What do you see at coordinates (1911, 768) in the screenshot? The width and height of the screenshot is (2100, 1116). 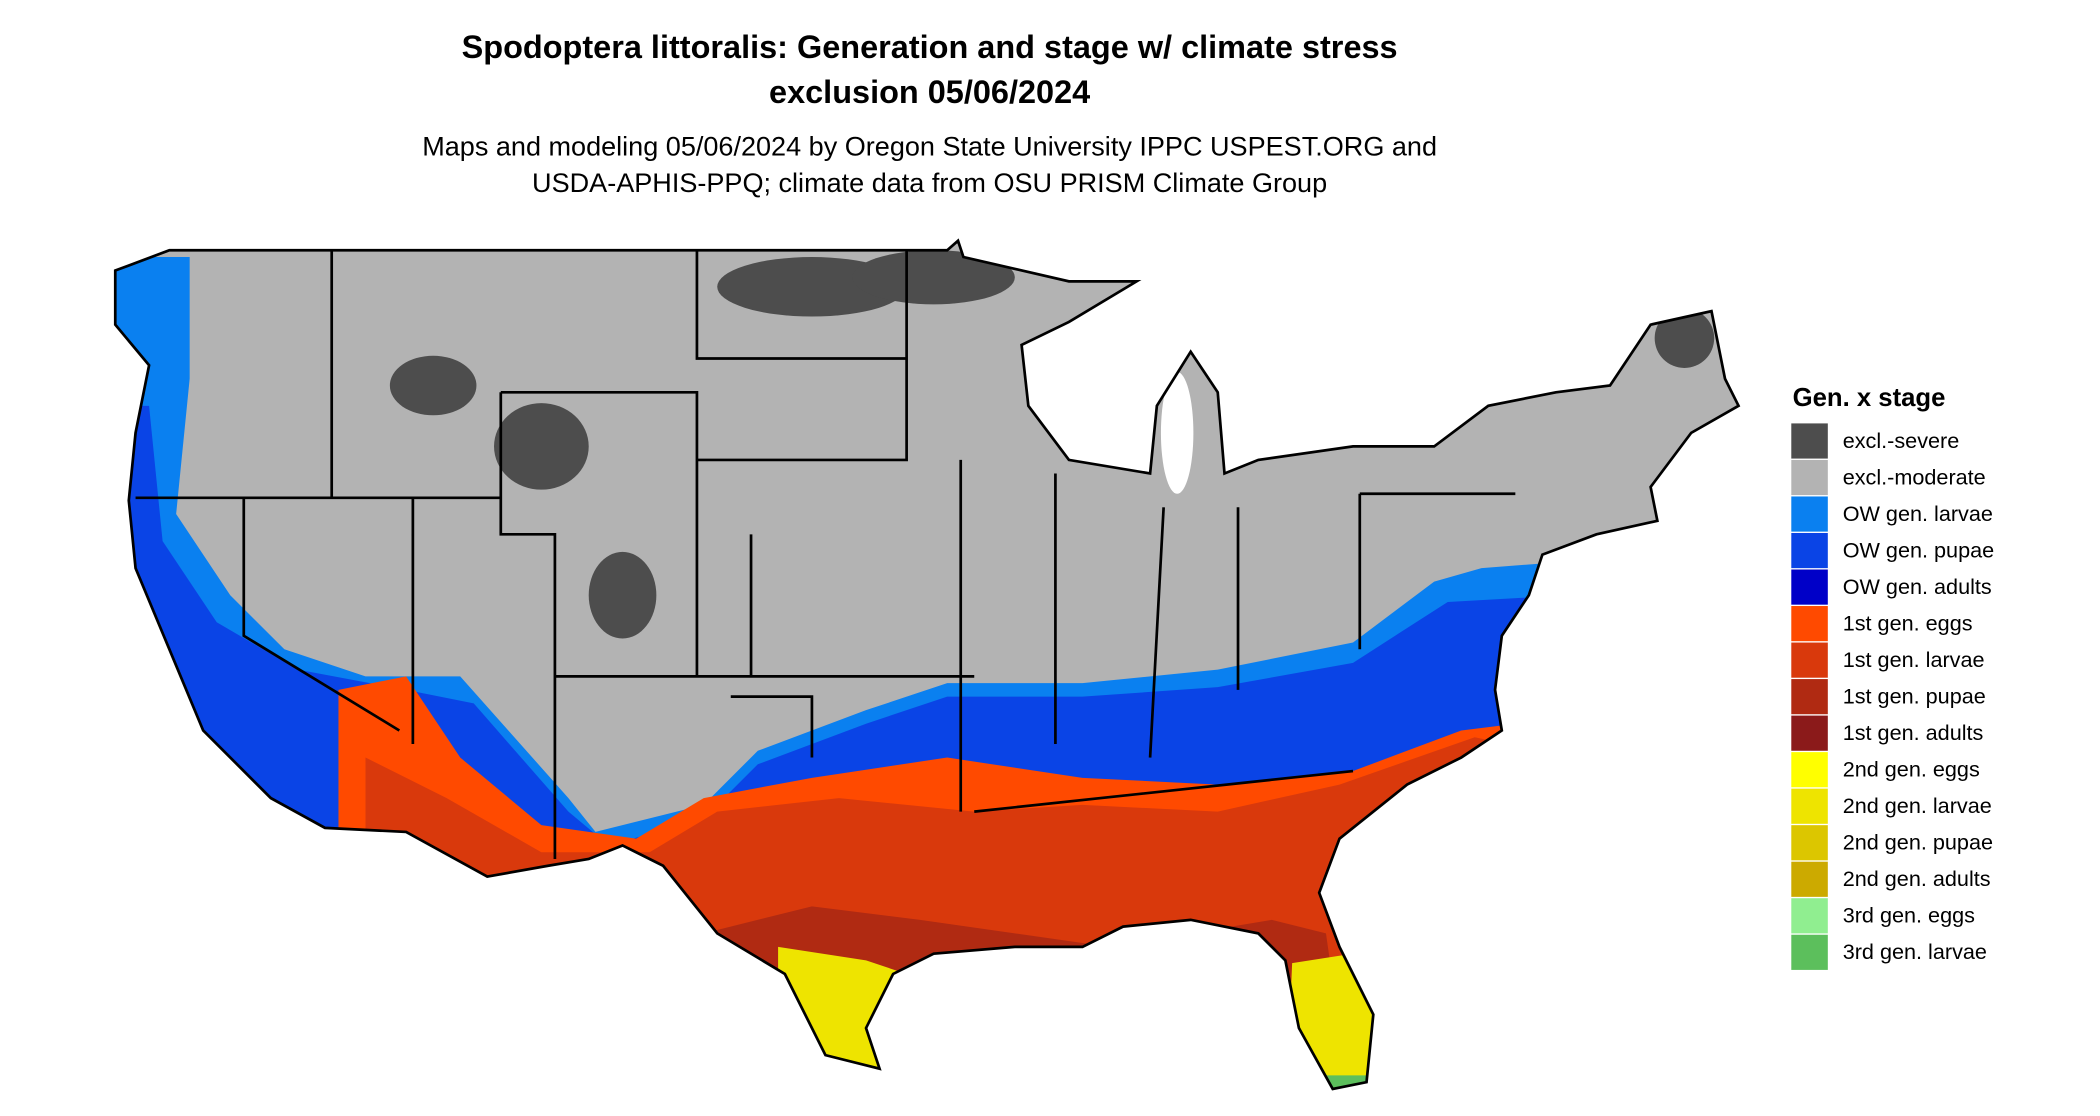 I see `legend-label: 2nd gen. eggs` at bounding box center [1911, 768].